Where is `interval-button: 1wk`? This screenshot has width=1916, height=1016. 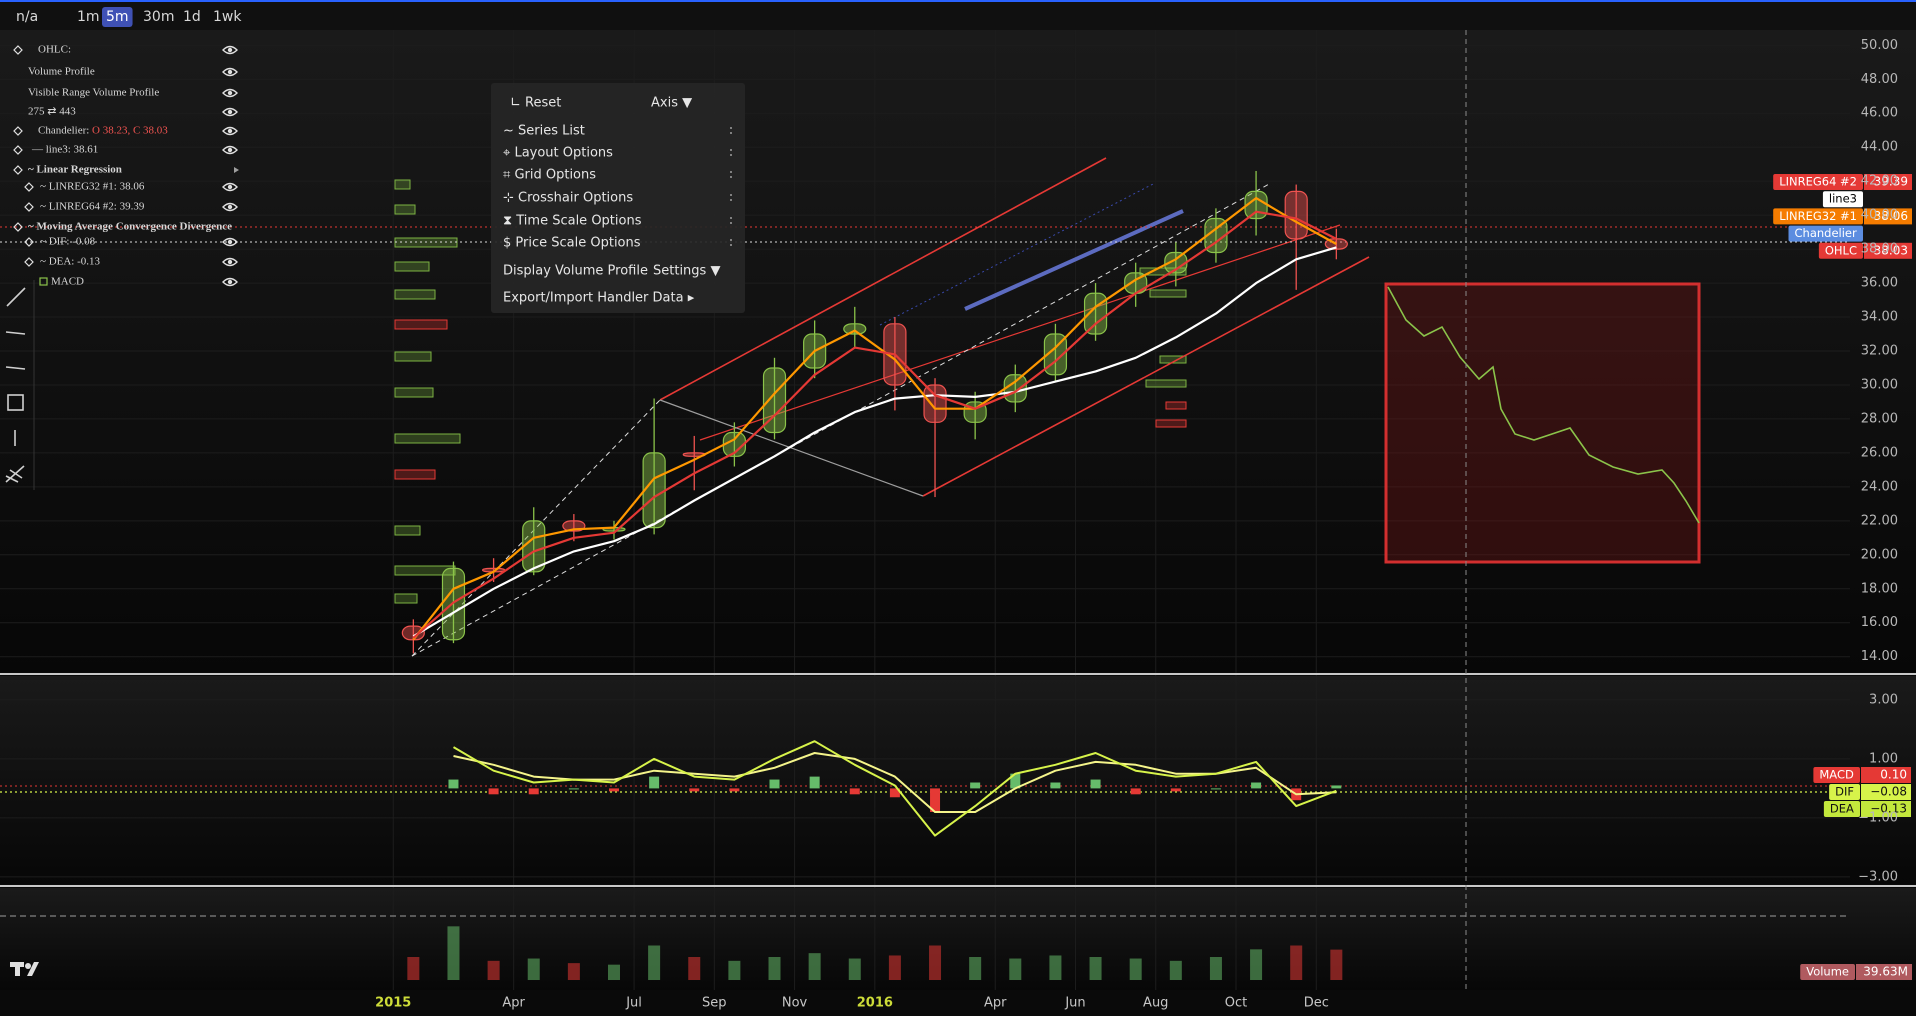
interval-button: 1wk is located at coordinates (227, 17).